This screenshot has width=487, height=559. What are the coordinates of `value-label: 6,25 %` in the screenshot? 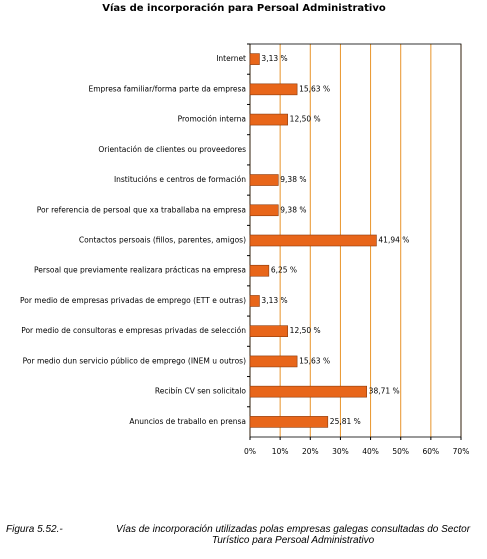 It's located at (284, 270).